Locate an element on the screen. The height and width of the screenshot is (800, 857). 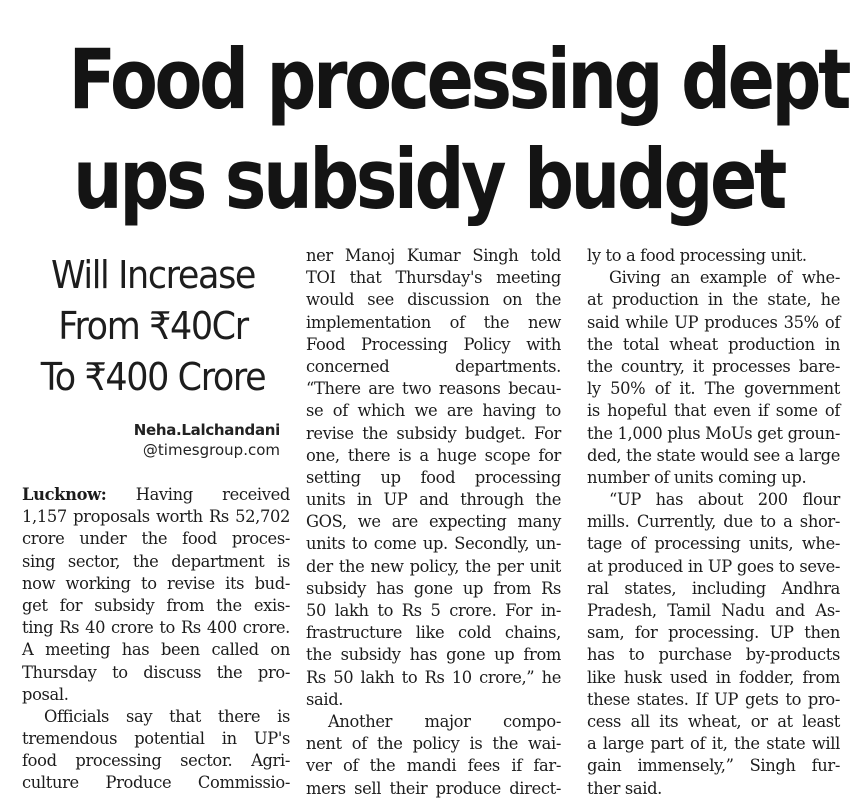
text-line: sam, for processing. UP then is located at coordinates (713, 633).